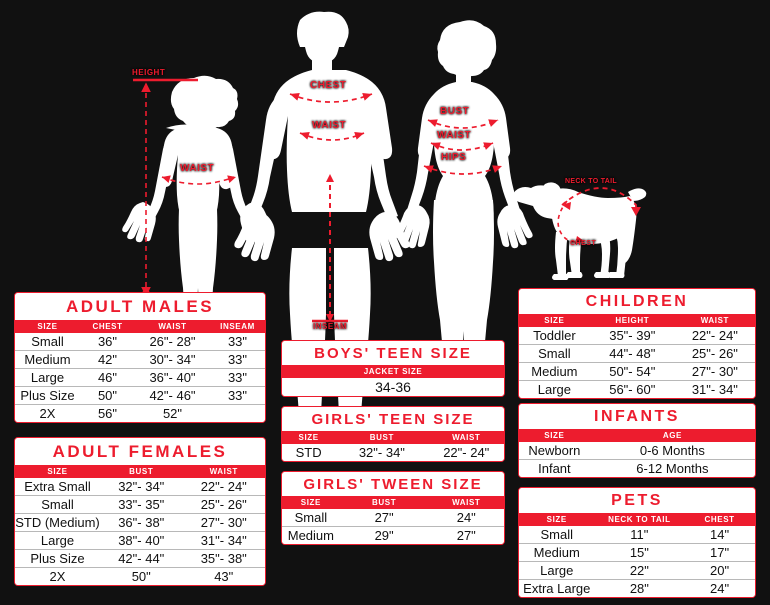 The image size is (770, 605). Describe the element at coordinates (332, 136) in the screenshot. I see `male-waist-girth` at that location.